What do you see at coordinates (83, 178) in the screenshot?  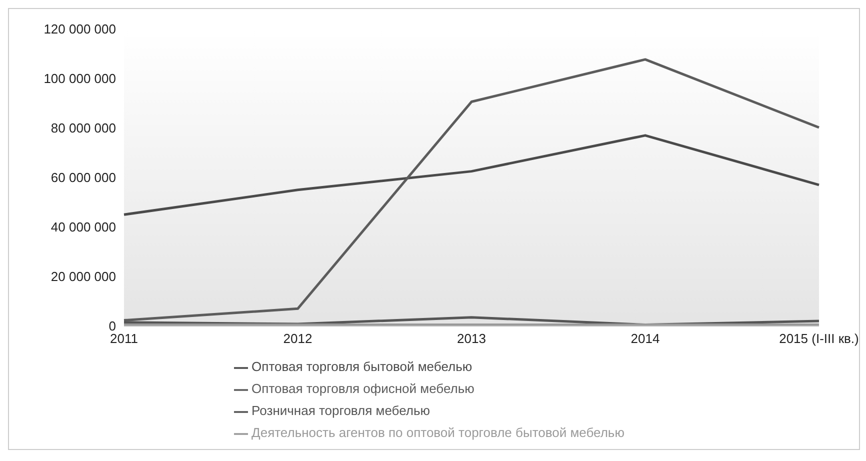 I see `y-tick-label: 60 000 000` at bounding box center [83, 178].